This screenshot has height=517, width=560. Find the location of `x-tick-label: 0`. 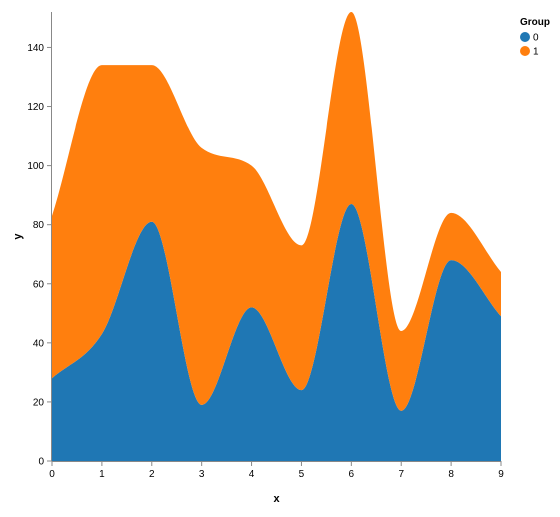

x-tick-label: 0 is located at coordinates (52, 474).